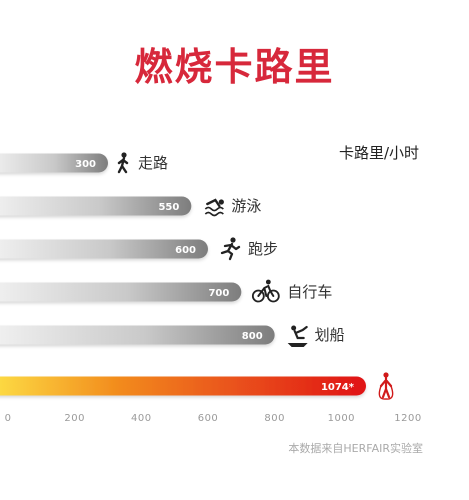 This screenshot has height=500, width=469. Describe the element at coordinates (230, 249) in the screenshot. I see `running-icon` at that location.